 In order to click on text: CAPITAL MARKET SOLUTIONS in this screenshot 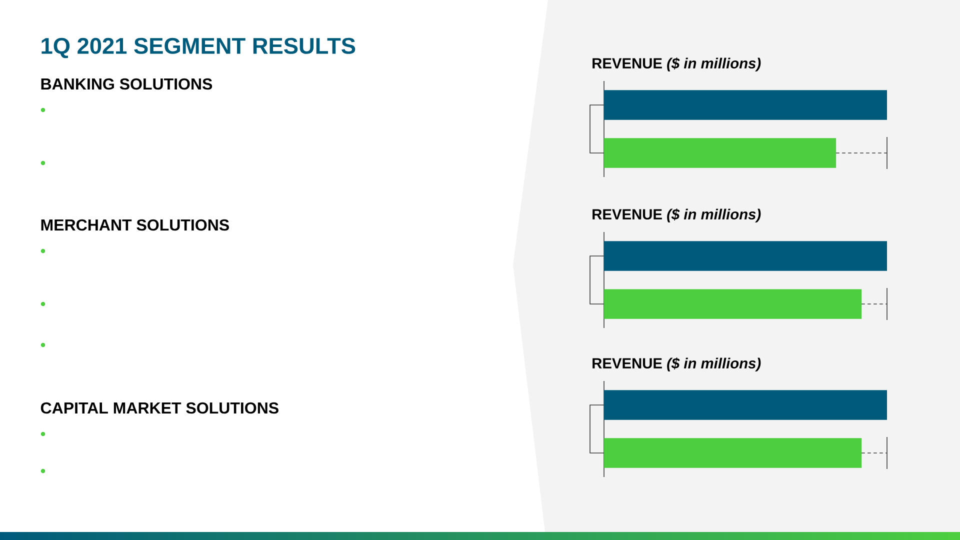, I will do `click(159, 408)`.